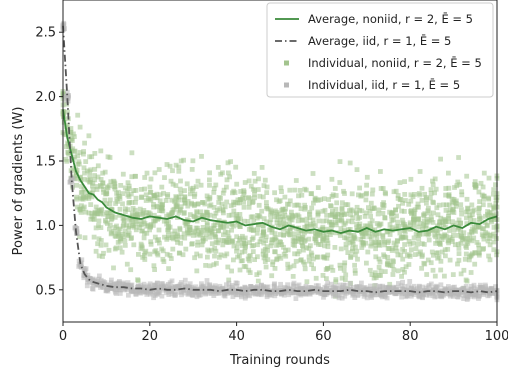 Image resolution: width=508 pixels, height=372 pixels. I want to click on x-tick-label: 0, so click(63, 336).